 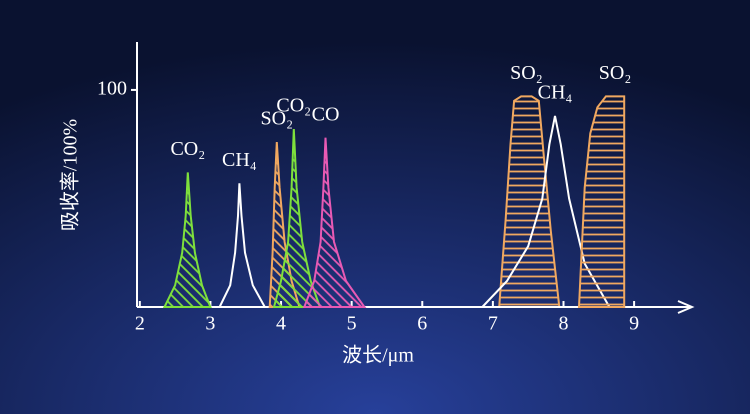 What do you see at coordinates (493, 324) in the screenshot?
I see `x-tick-label: 7` at bounding box center [493, 324].